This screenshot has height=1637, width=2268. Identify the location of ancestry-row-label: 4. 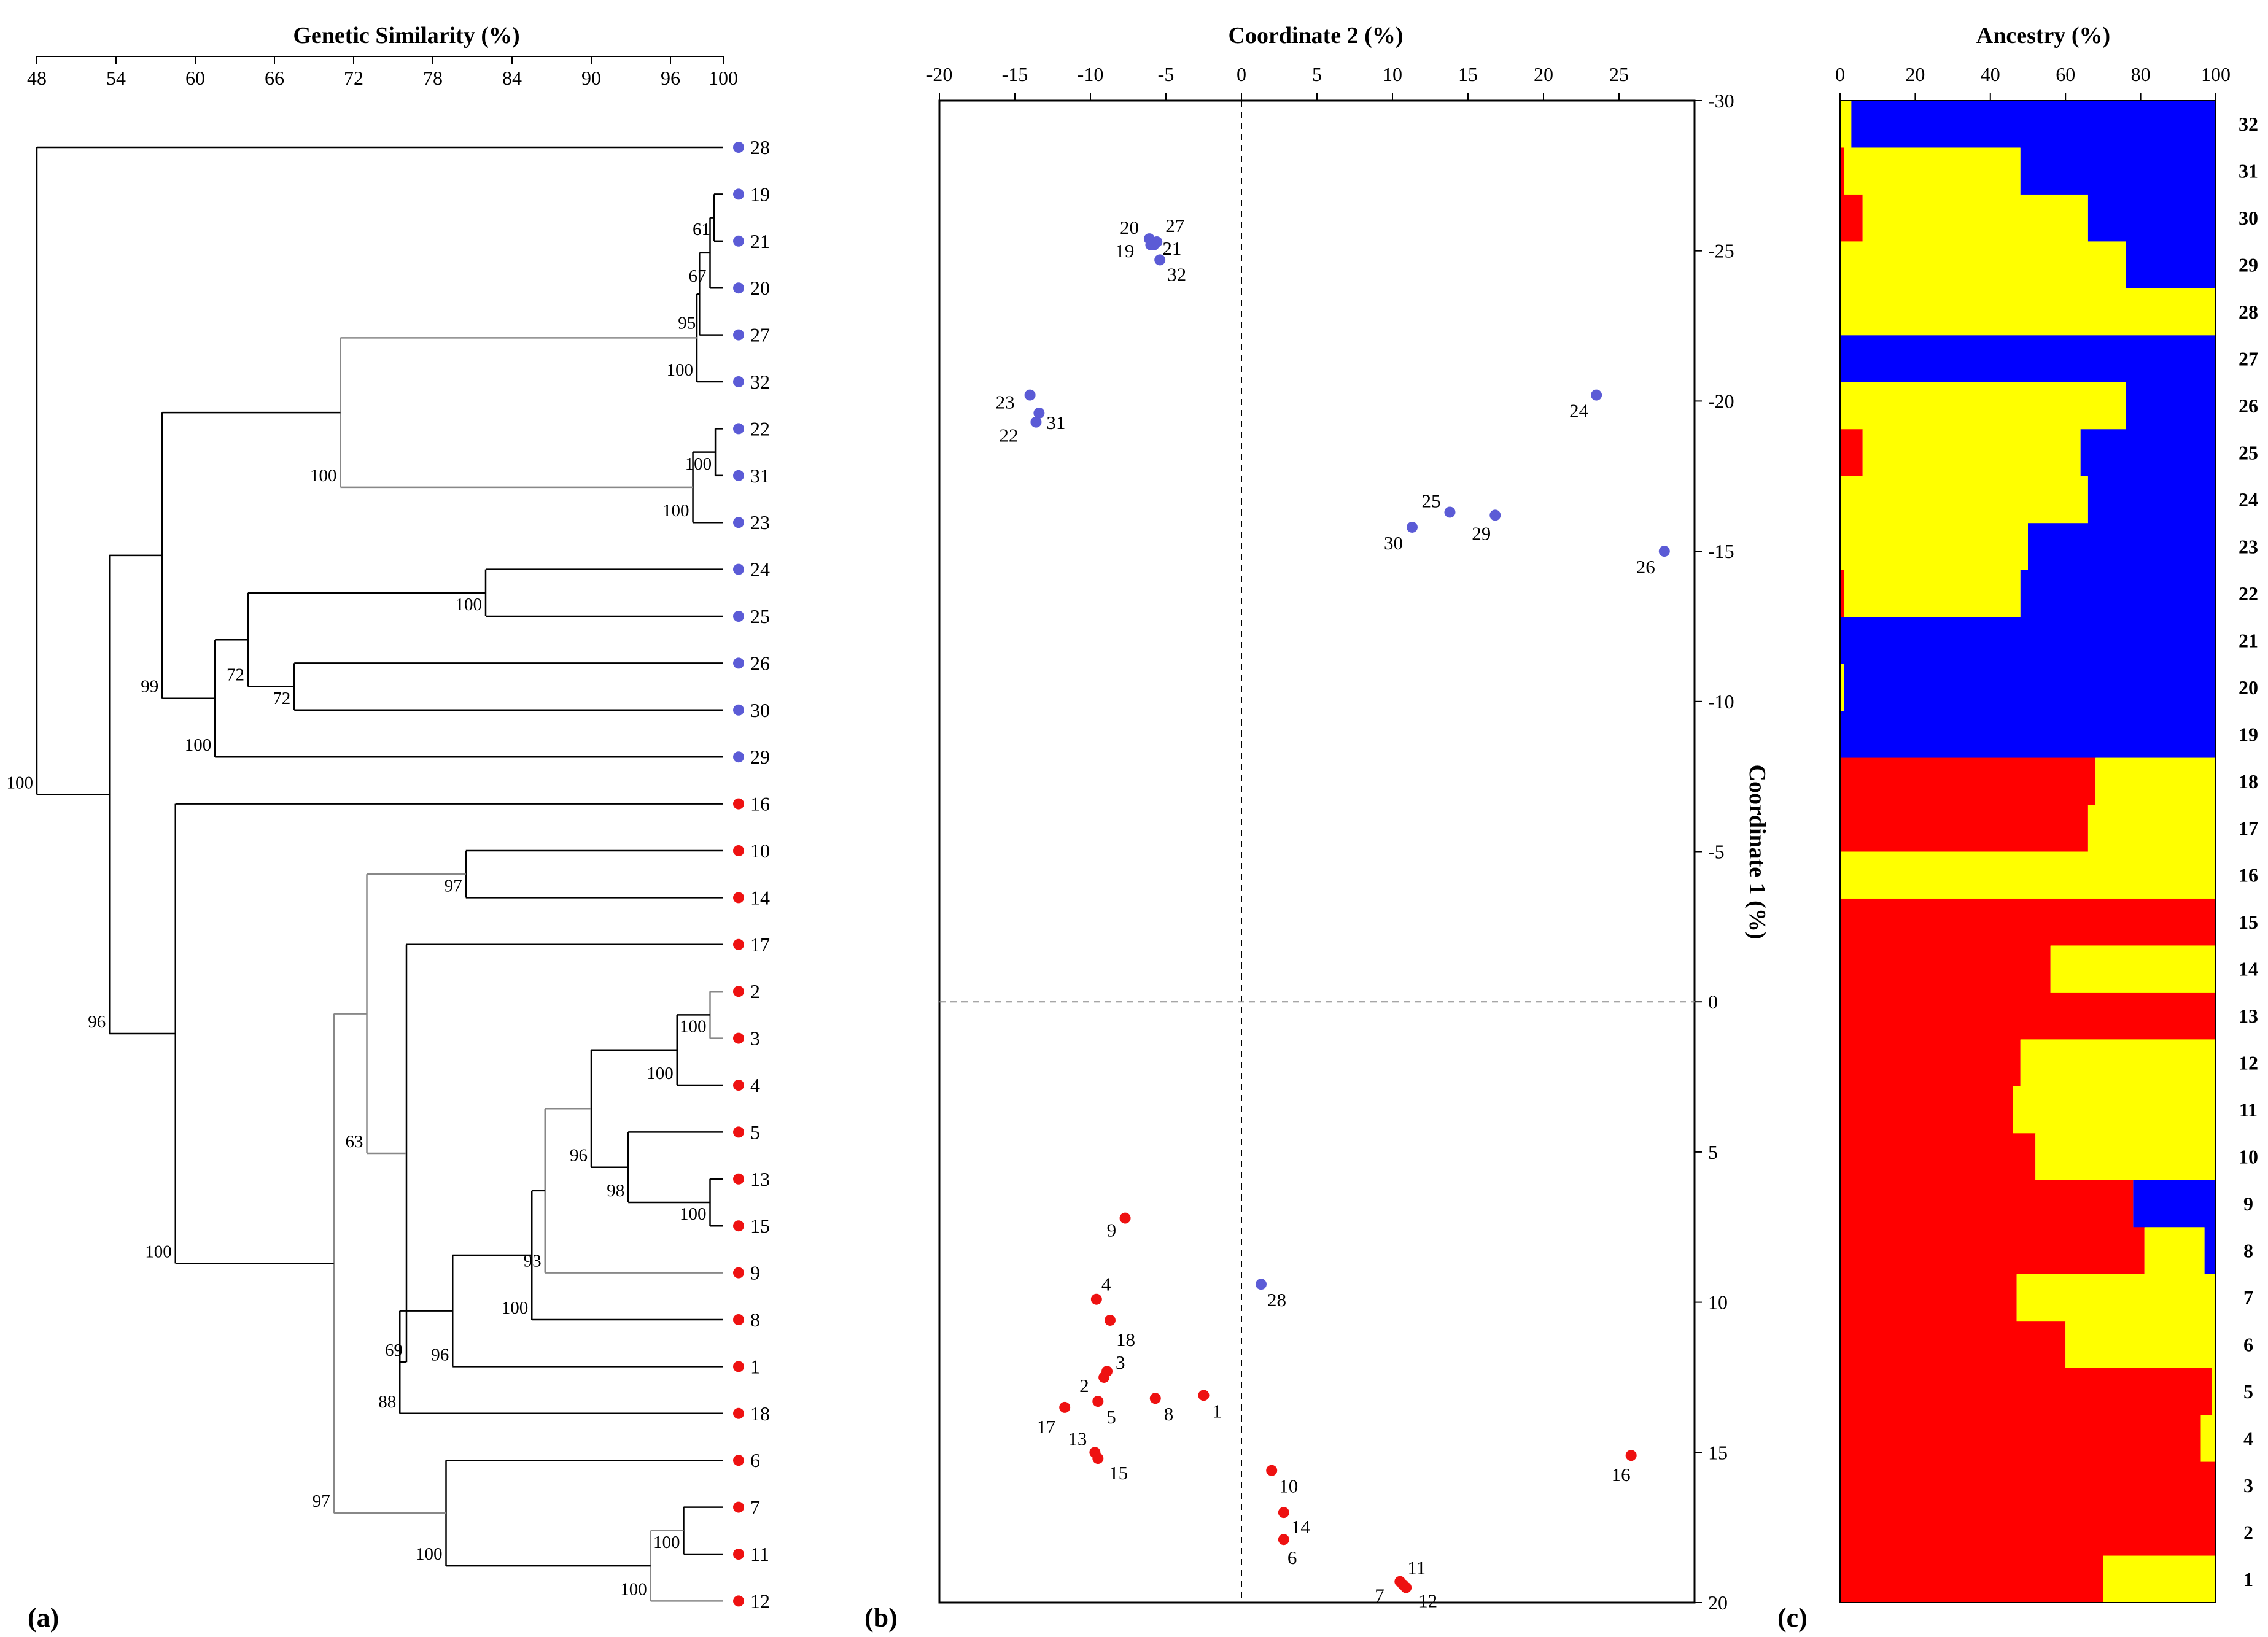
(2248, 1438).